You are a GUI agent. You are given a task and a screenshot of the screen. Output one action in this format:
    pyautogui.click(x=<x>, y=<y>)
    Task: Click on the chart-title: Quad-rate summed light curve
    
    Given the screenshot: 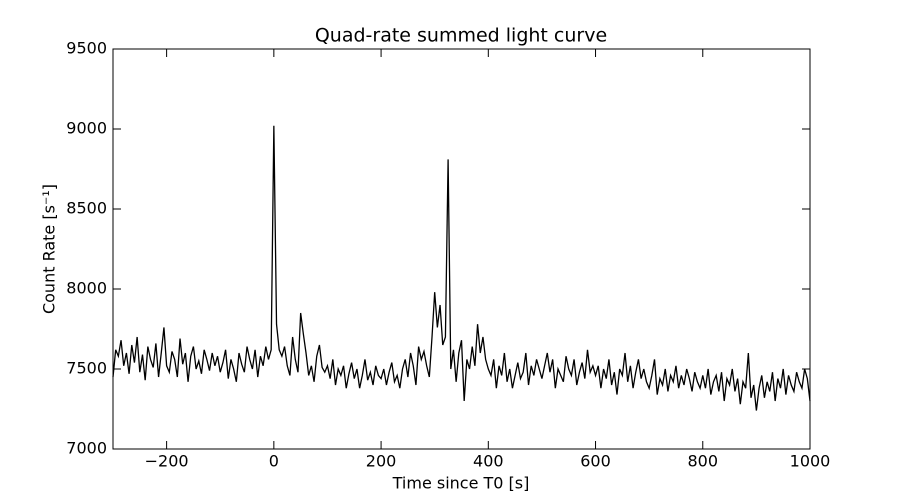 What is the action you would take?
    pyautogui.click(x=461, y=36)
    